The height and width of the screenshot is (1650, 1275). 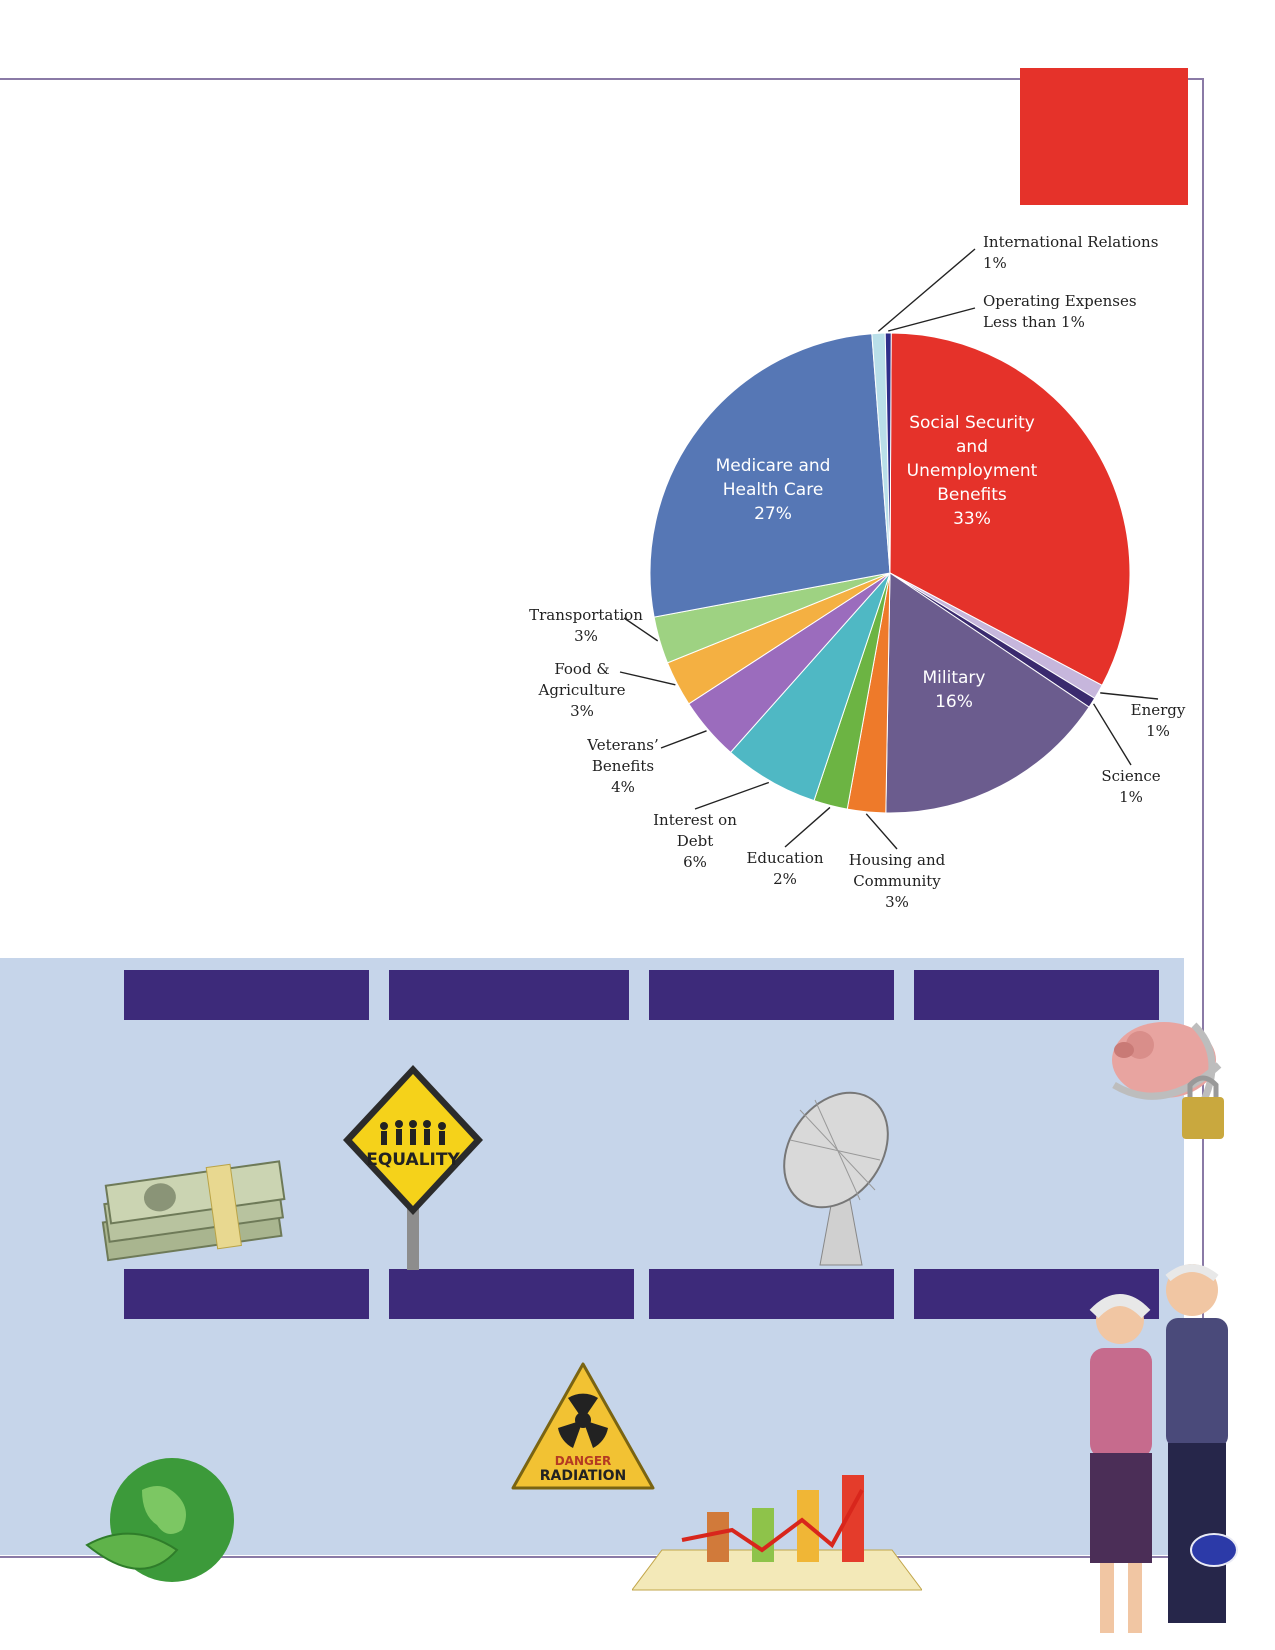 What do you see at coordinates (1214, 1550) in the screenshot?
I see `page-number-badge` at bounding box center [1214, 1550].